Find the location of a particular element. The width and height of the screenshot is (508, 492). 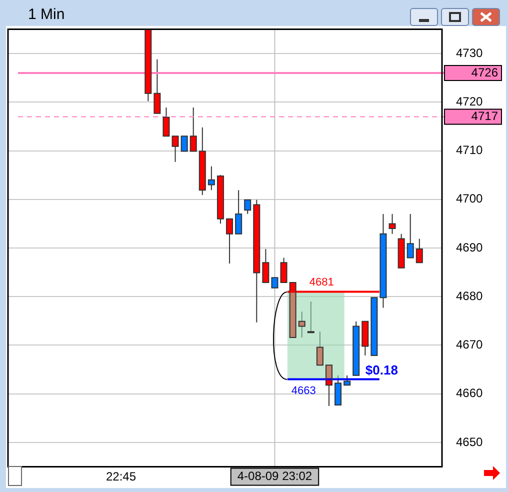

ref-line-label: 4726 is located at coordinates (484, 72).